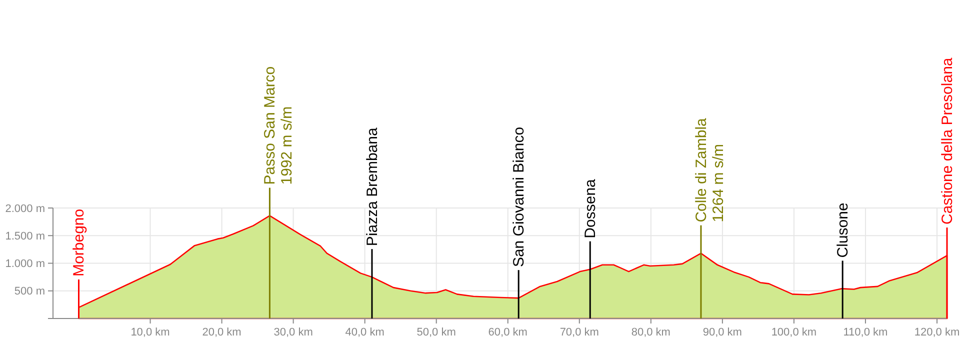 This screenshot has height=342, width=962. What do you see at coordinates (937, 332) in the screenshot?
I see `x-tick-label: 120,0 km` at bounding box center [937, 332].